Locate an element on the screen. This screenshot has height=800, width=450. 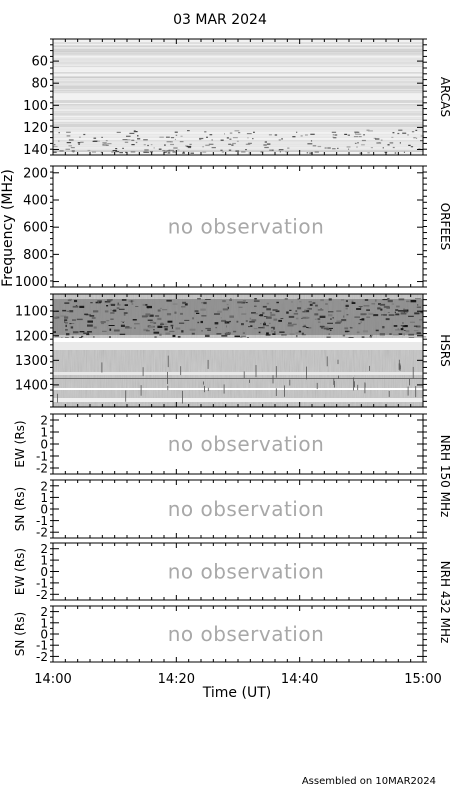
y-tick-label: -2 is located at coordinates (42, 657).